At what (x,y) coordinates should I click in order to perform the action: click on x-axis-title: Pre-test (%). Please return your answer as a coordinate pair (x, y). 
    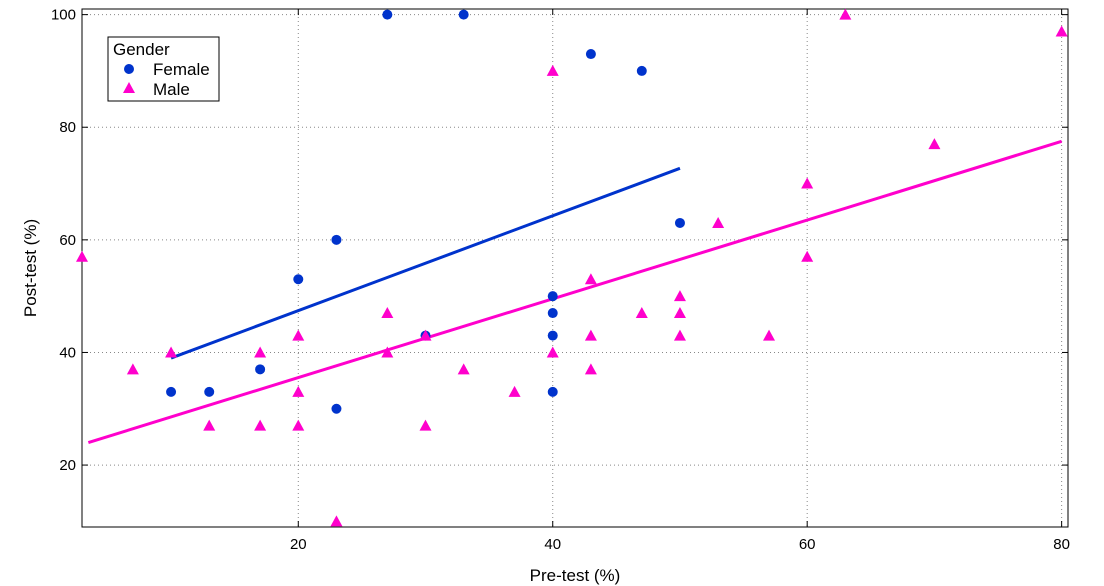
    Looking at the image, I should click on (575, 575).